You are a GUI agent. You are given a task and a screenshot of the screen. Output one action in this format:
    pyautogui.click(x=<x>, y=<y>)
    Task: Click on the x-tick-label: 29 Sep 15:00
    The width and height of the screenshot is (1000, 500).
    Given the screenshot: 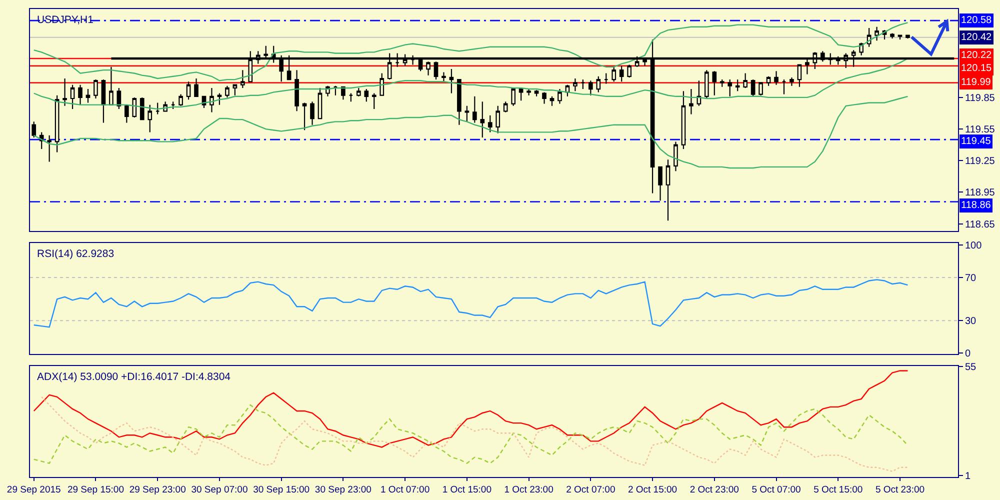 What is the action you would take?
    pyautogui.click(x=95, y=490)
    